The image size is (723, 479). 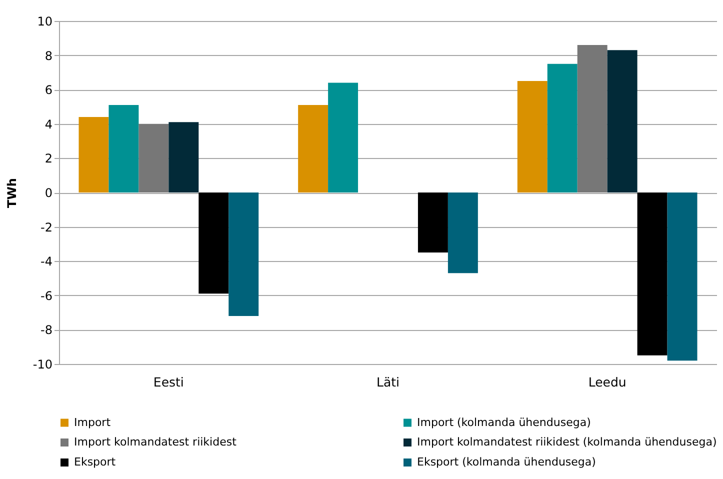 I want to click on y-tick-label: 10, so click(x=44, y=21).